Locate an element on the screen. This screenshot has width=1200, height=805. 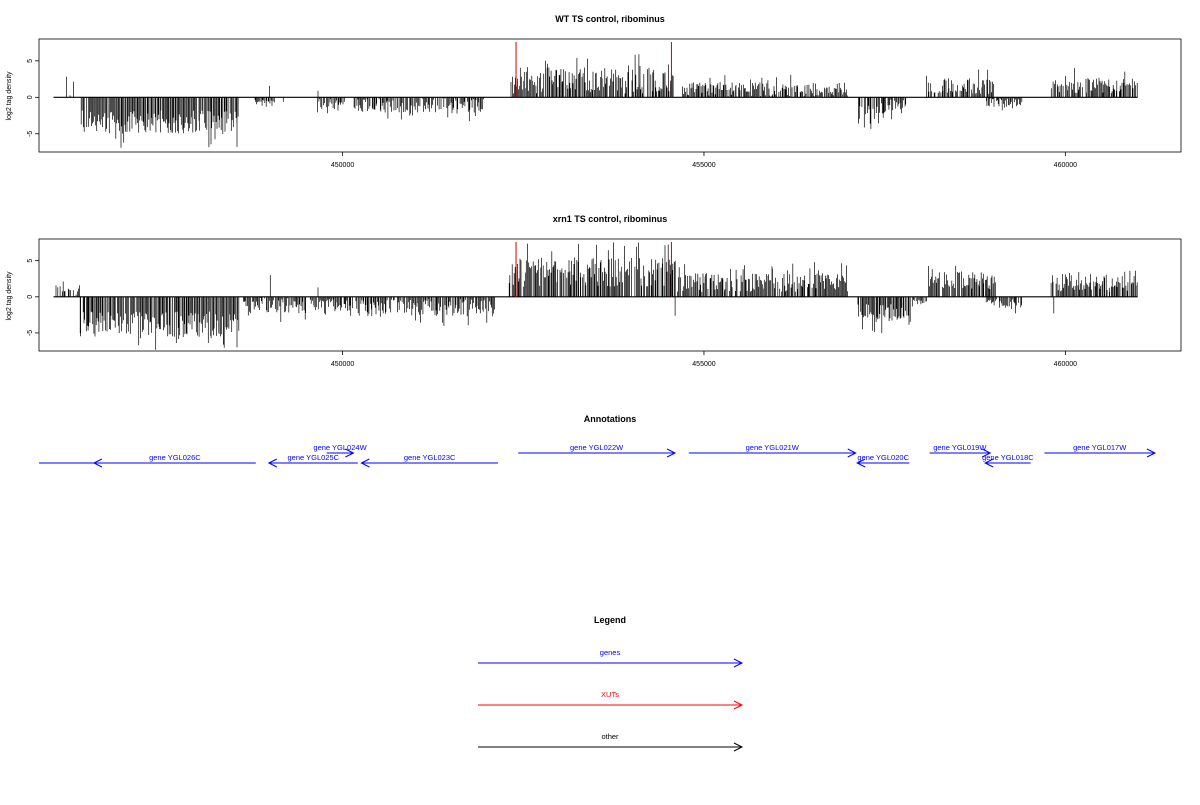
legend-arrow-xuts is located at coordinates (611, 705).